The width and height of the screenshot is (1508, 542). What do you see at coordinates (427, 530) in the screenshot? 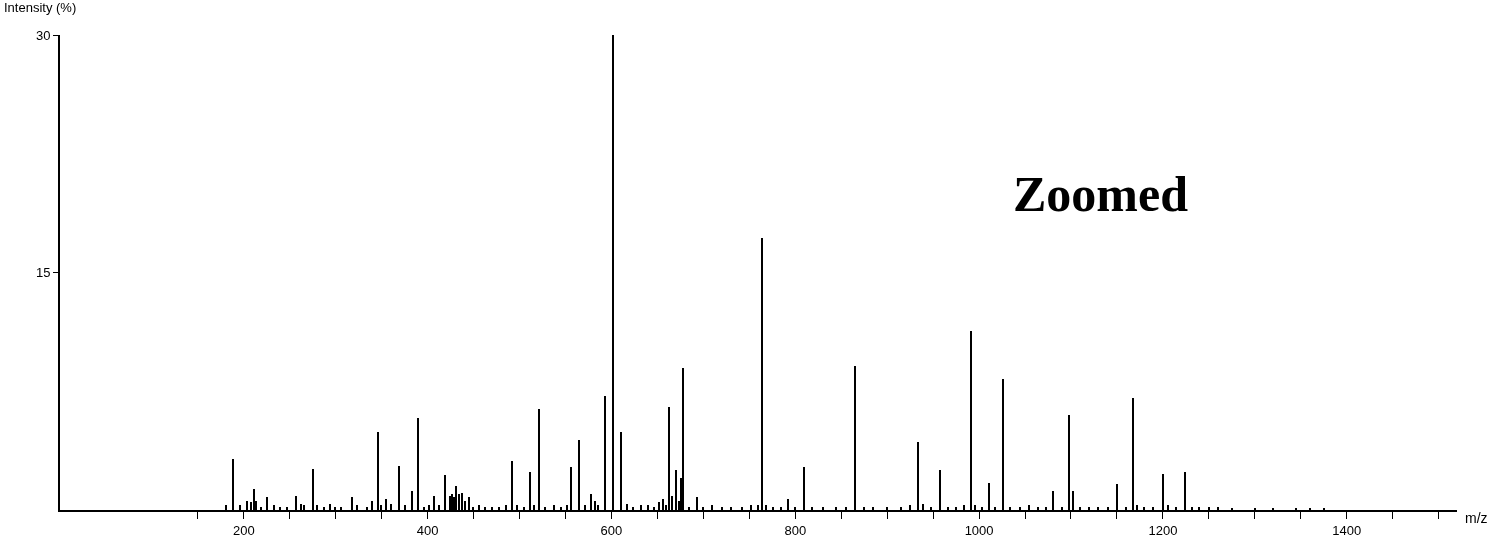
I see `x-tick-label: 400` at bounding box center [427, 530].